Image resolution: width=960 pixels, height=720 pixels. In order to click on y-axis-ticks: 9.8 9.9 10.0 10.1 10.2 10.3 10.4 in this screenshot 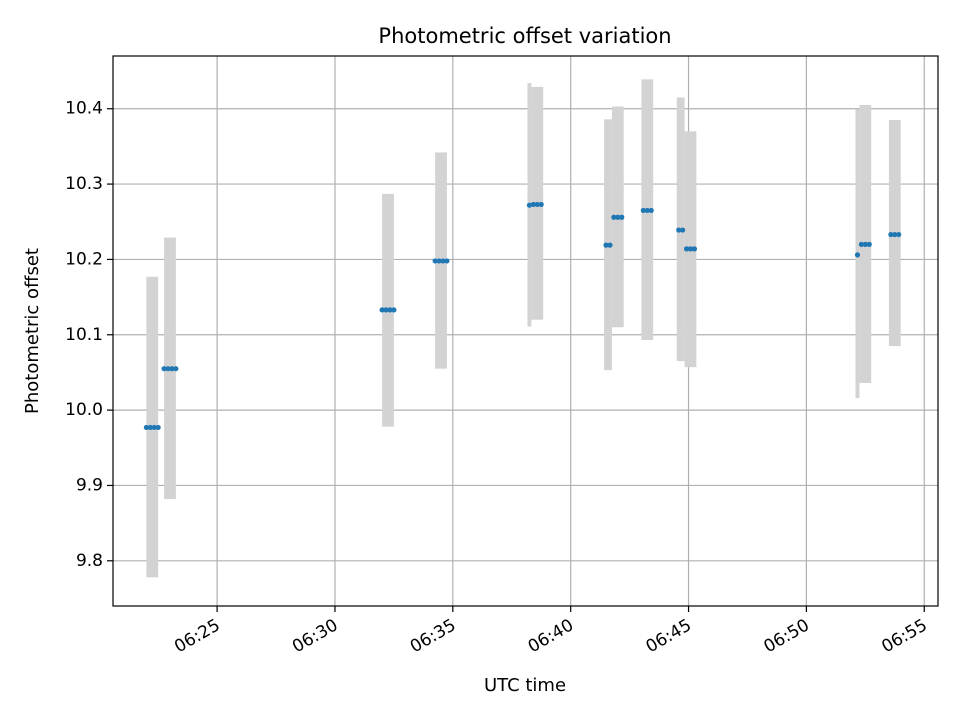, I will do `click(89, 335)`.